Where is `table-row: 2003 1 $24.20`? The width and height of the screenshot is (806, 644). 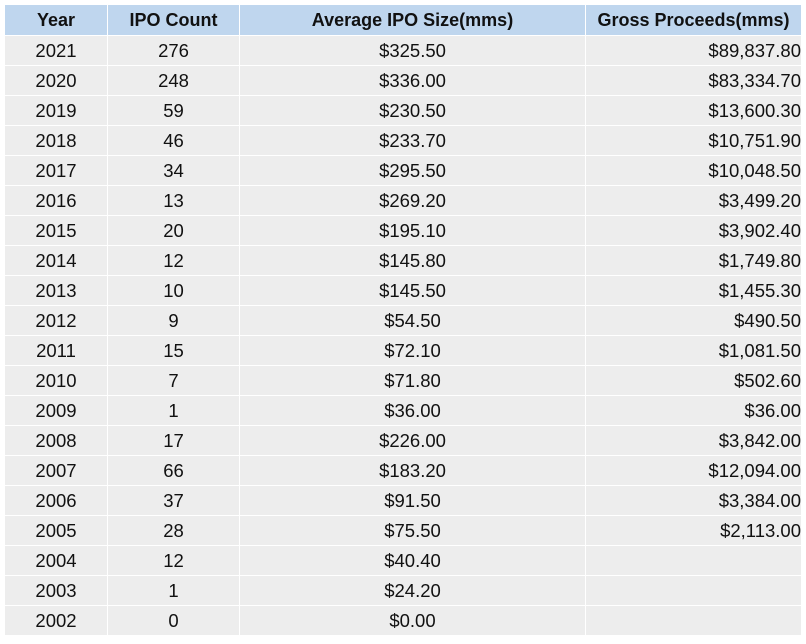 table-row: 2003 1 $24.20 is located at coordinates (403, 590).